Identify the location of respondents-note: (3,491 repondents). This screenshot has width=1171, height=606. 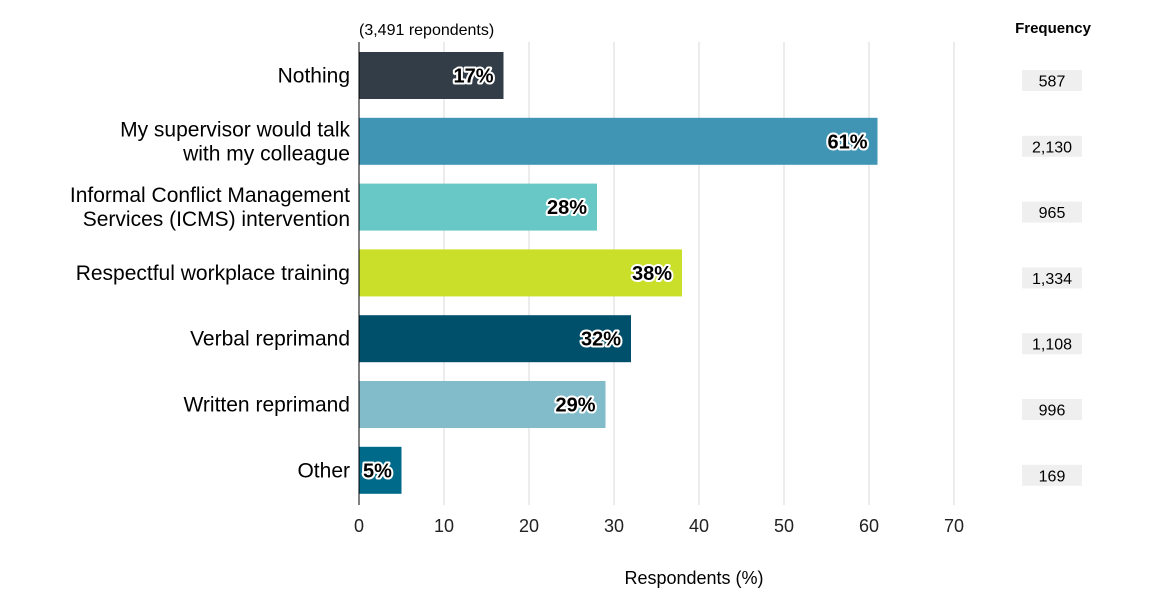
(426, 30).